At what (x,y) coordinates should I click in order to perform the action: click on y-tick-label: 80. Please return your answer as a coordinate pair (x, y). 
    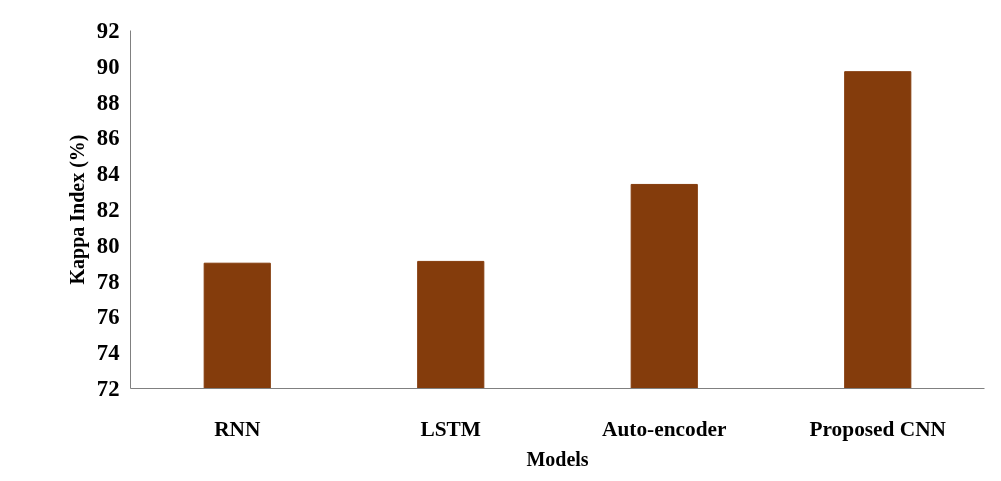
    Looking at the image, I should click on (108, 245).